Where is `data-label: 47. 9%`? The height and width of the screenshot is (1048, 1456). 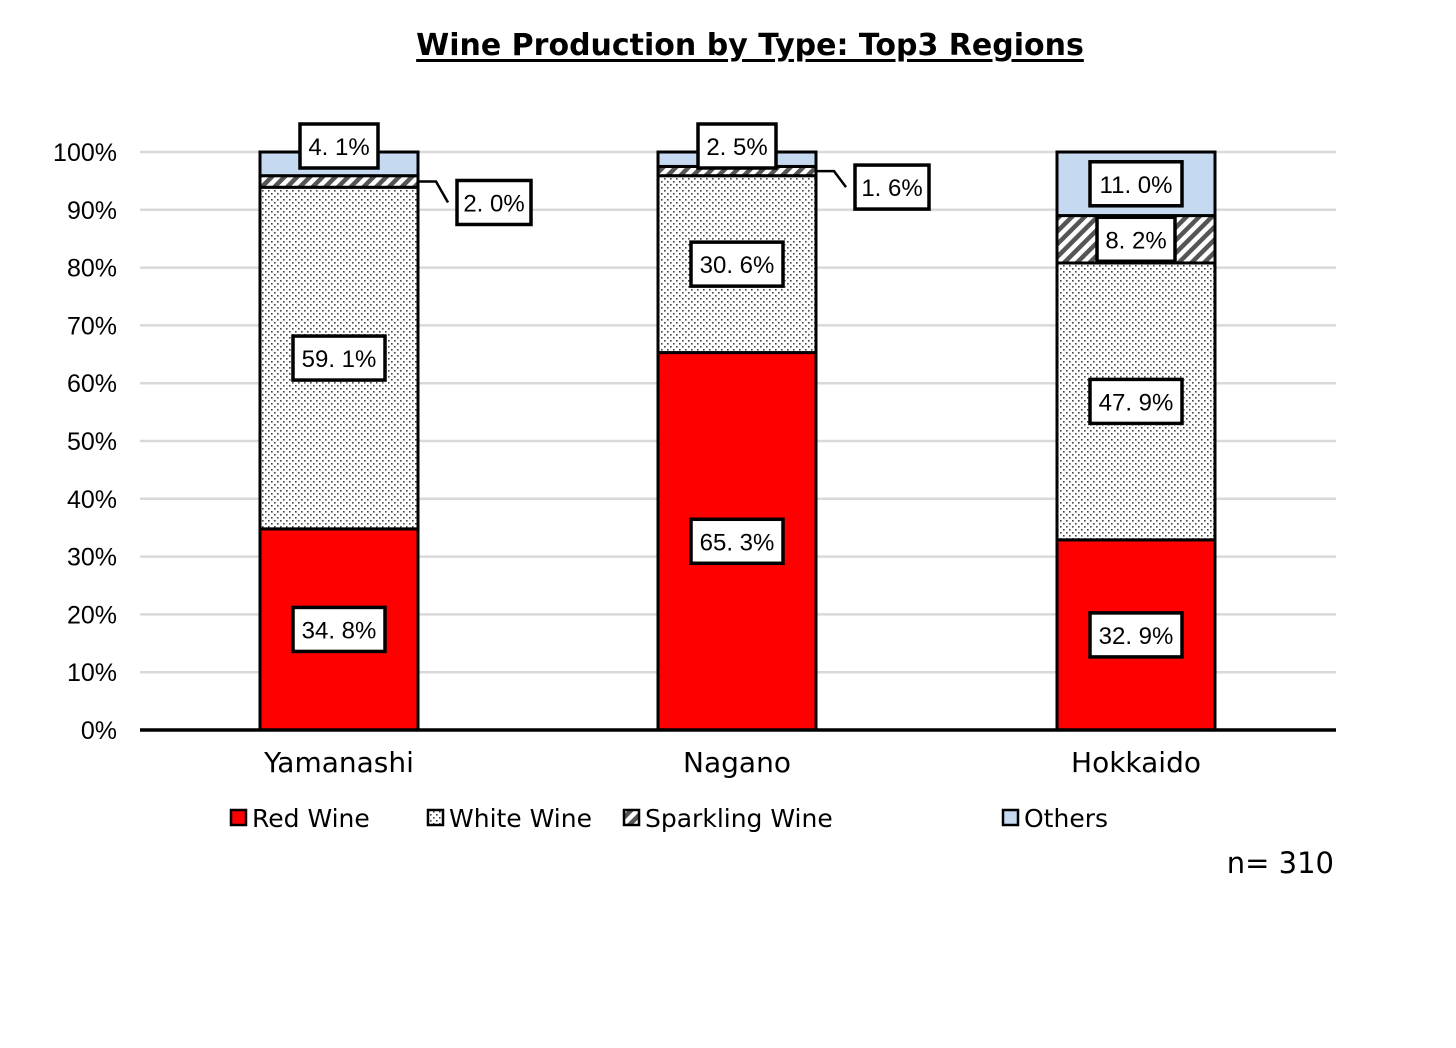
data-label: 47. 9% is located at coordinates (1136, 401).